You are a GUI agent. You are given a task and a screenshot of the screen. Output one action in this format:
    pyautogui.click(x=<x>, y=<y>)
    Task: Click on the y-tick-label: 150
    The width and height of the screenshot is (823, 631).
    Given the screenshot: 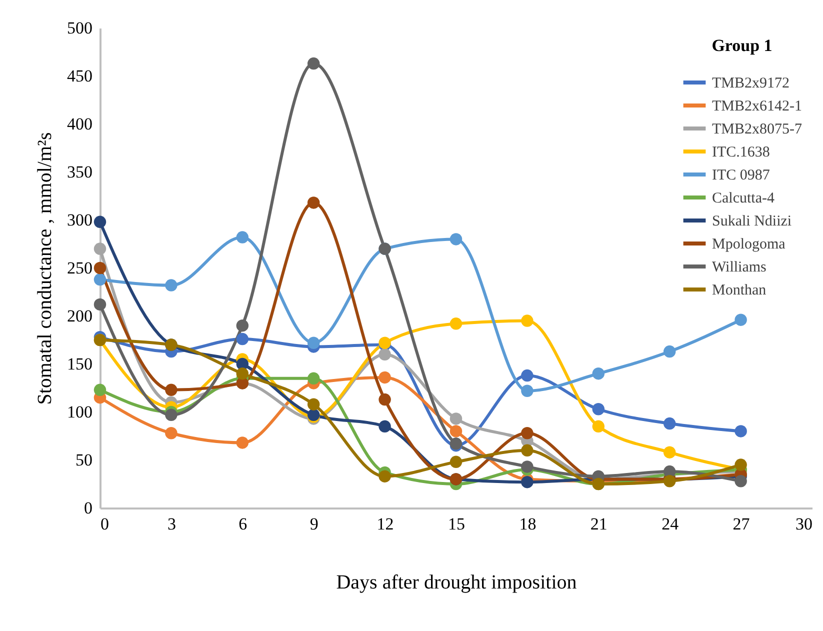 What is the action you would take?
    pyautogui.click(x=79, y=364)
    